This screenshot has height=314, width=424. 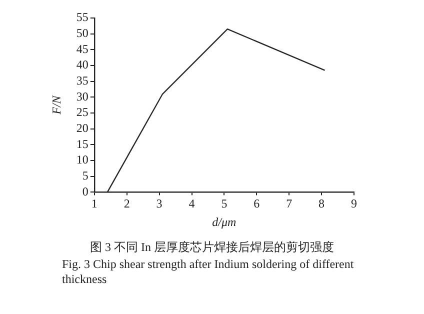 I want to click on y-axis-title: F/N, so click(x=56, y=105).